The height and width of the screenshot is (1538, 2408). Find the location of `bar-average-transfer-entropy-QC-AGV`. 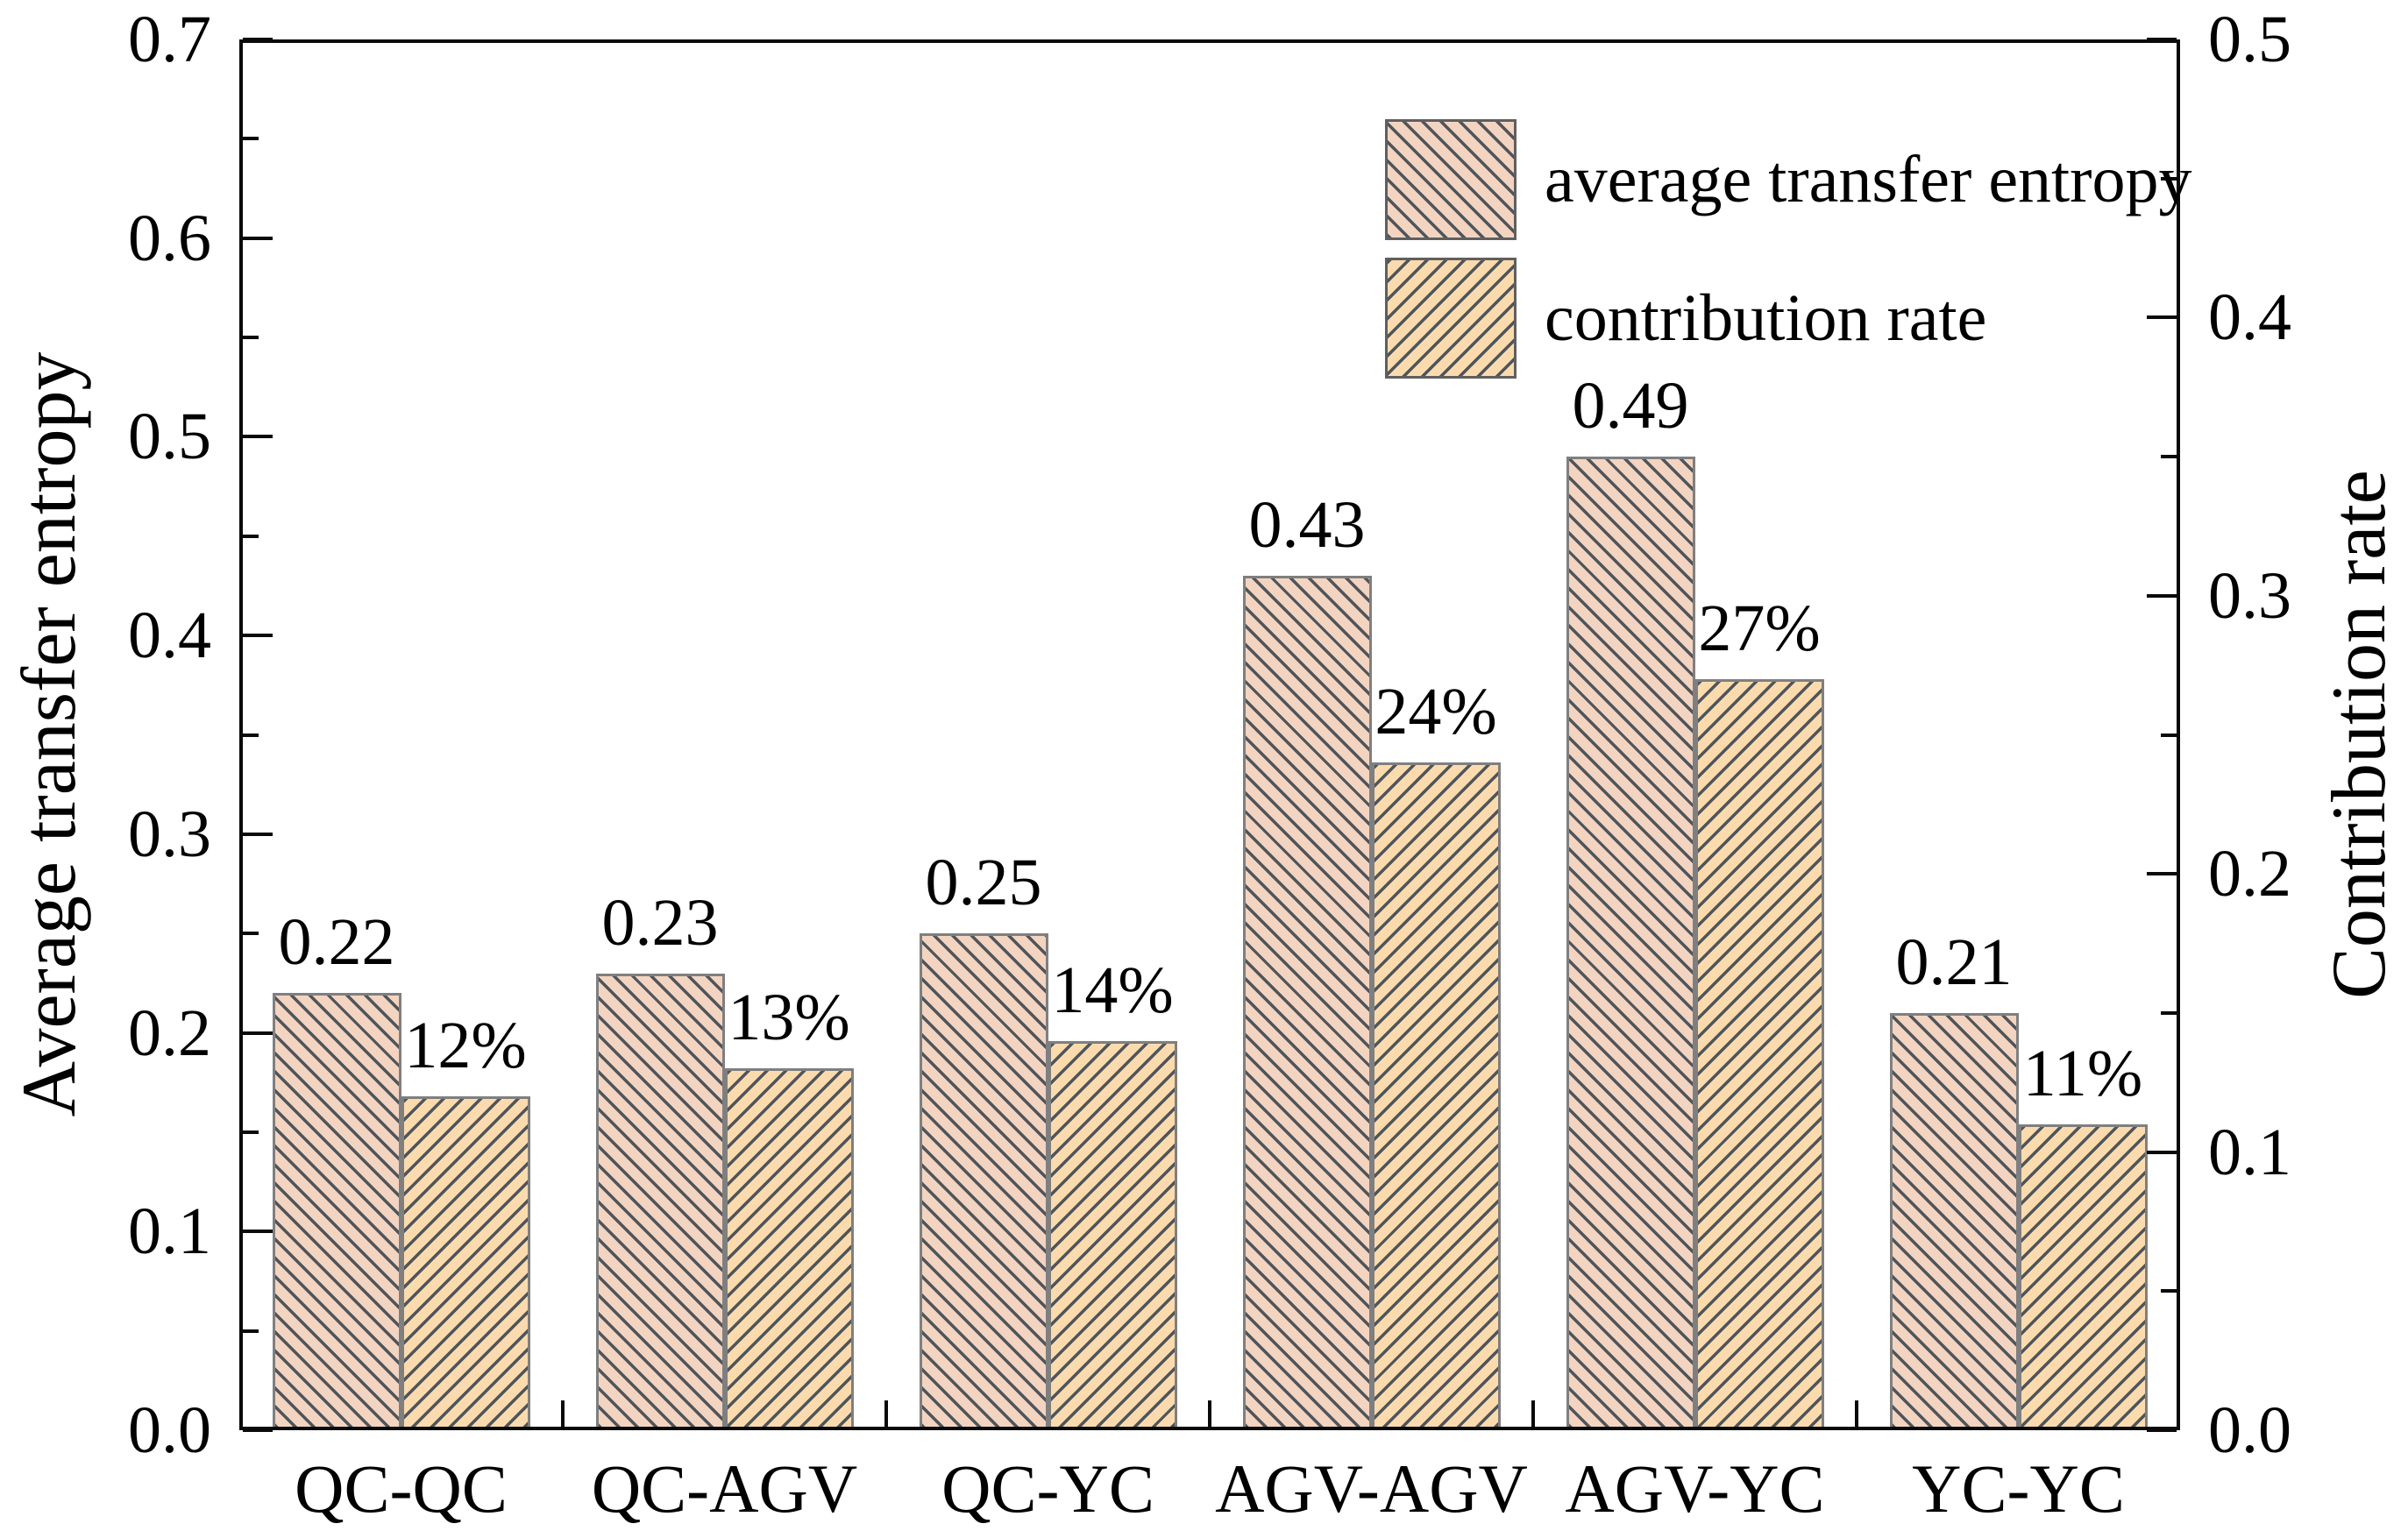

bar-average-transfer-entropy-QC-AGV is located at coordinates (660, 1201).